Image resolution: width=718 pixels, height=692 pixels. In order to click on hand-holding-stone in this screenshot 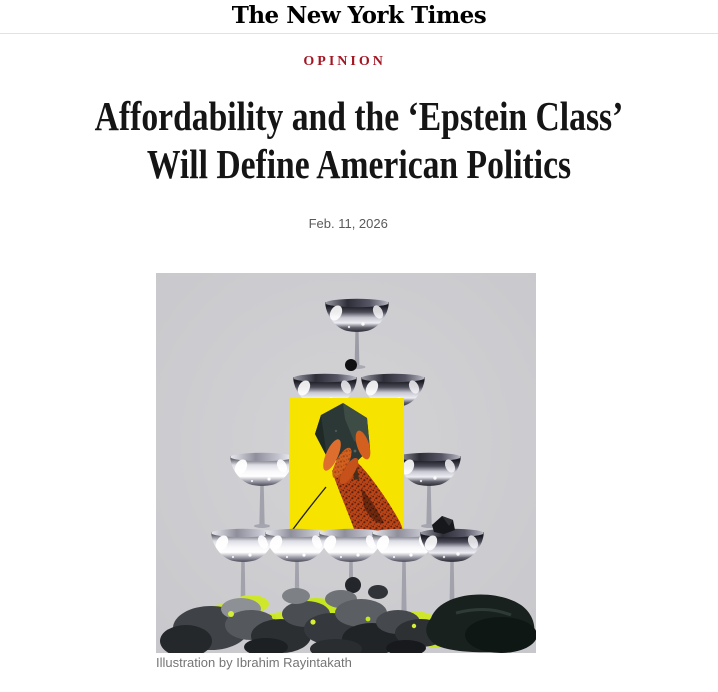, I will do `click(359, 471)`.